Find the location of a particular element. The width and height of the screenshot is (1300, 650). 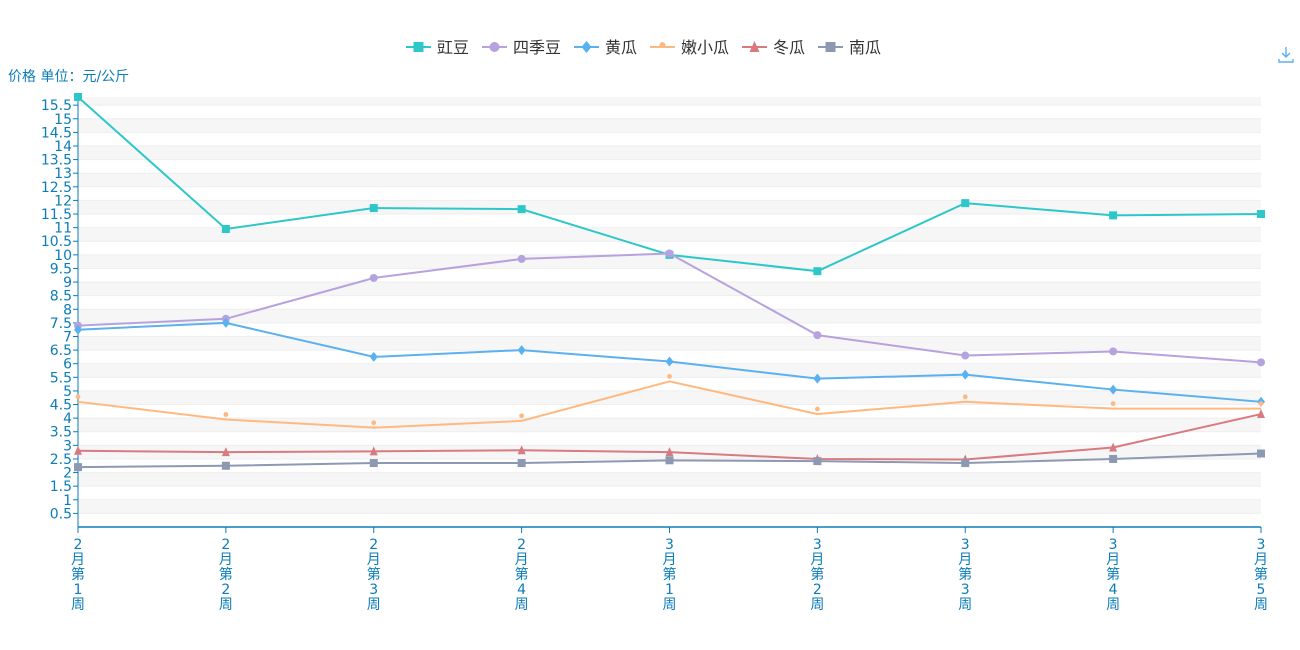

download-icon is located at coordinates (1286, 55).